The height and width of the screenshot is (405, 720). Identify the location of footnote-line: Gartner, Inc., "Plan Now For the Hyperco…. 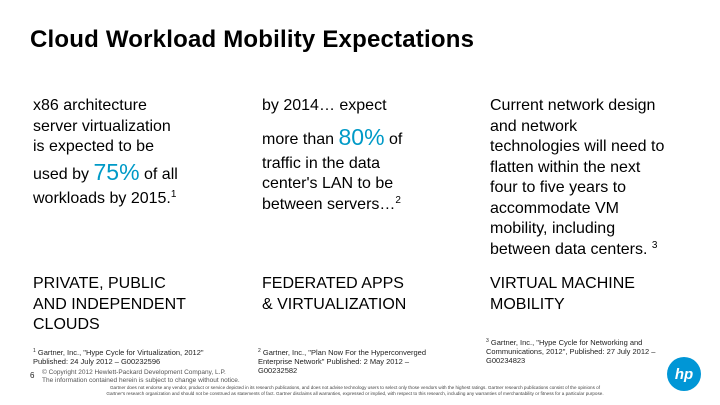
(344, 352).